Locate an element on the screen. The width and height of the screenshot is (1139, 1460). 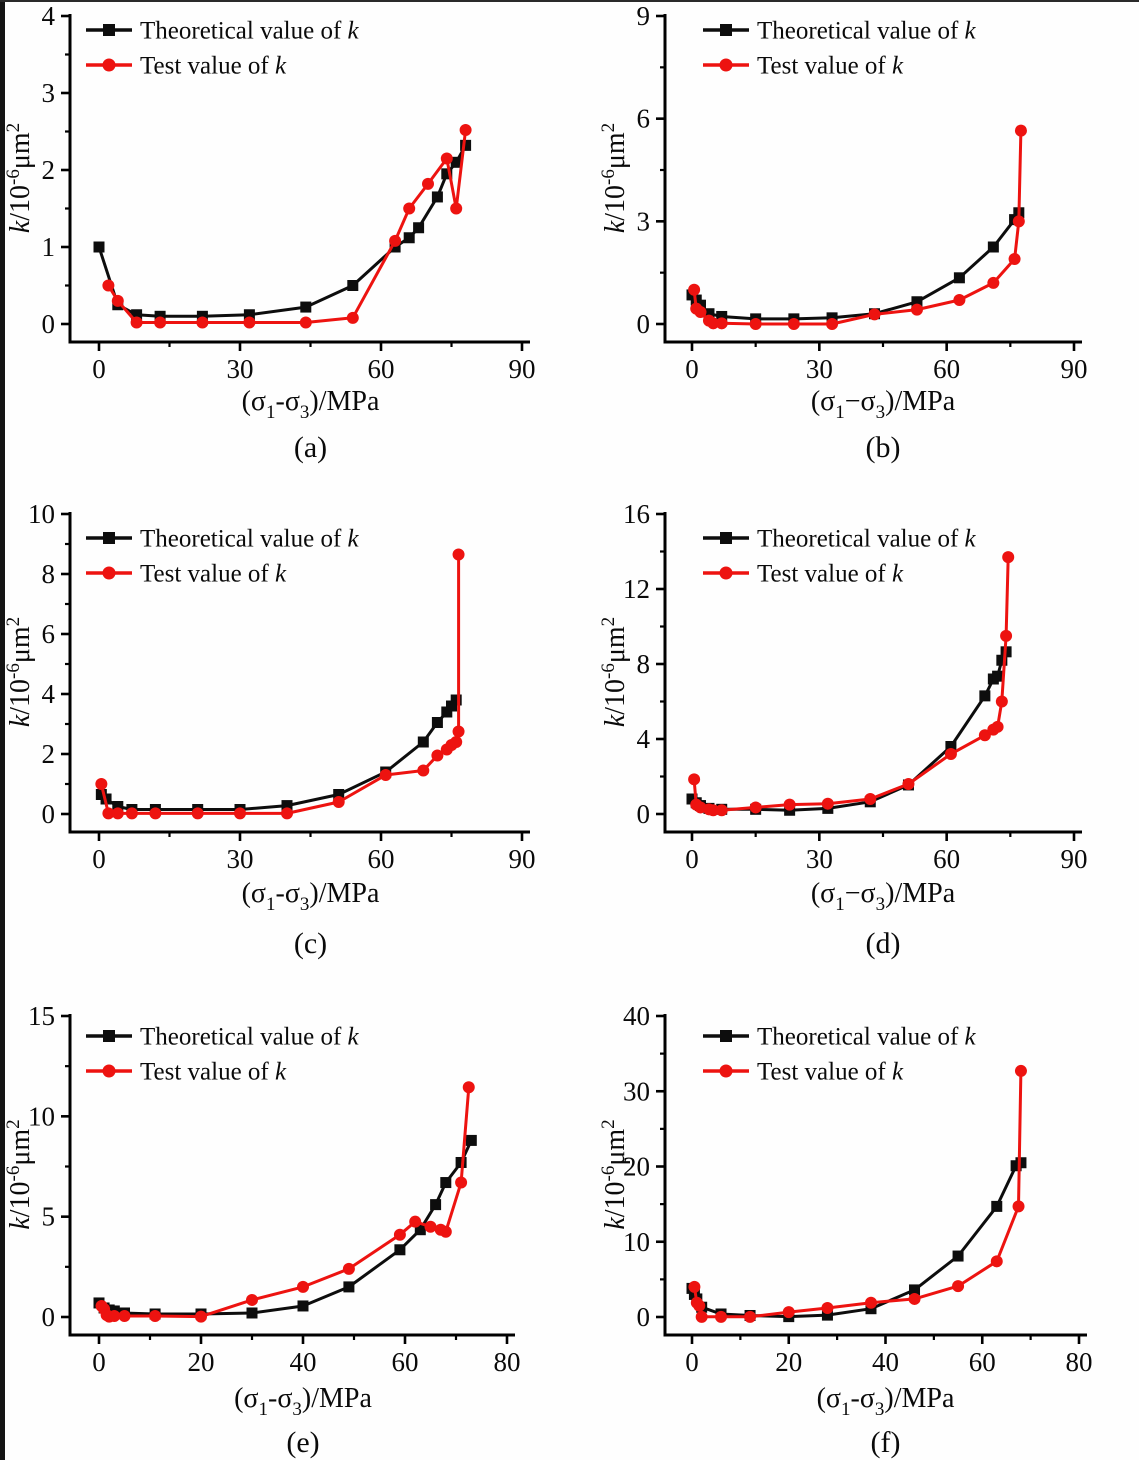
svg-text: 9 is located at coordinates (644, 16).